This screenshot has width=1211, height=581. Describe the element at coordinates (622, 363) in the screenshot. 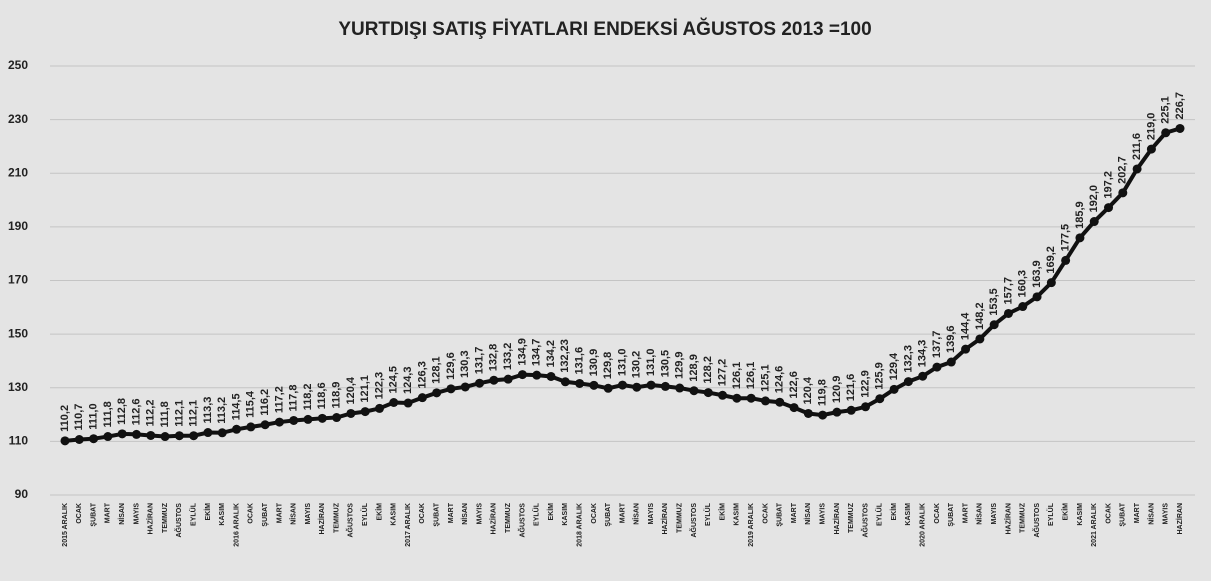

I see `data-label: 131,0` at that location.